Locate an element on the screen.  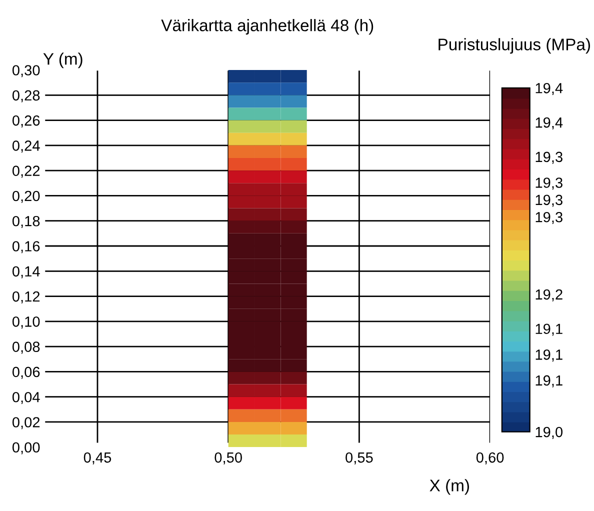
color-bar-label: 19,2 is located at coordinates (549, 295).